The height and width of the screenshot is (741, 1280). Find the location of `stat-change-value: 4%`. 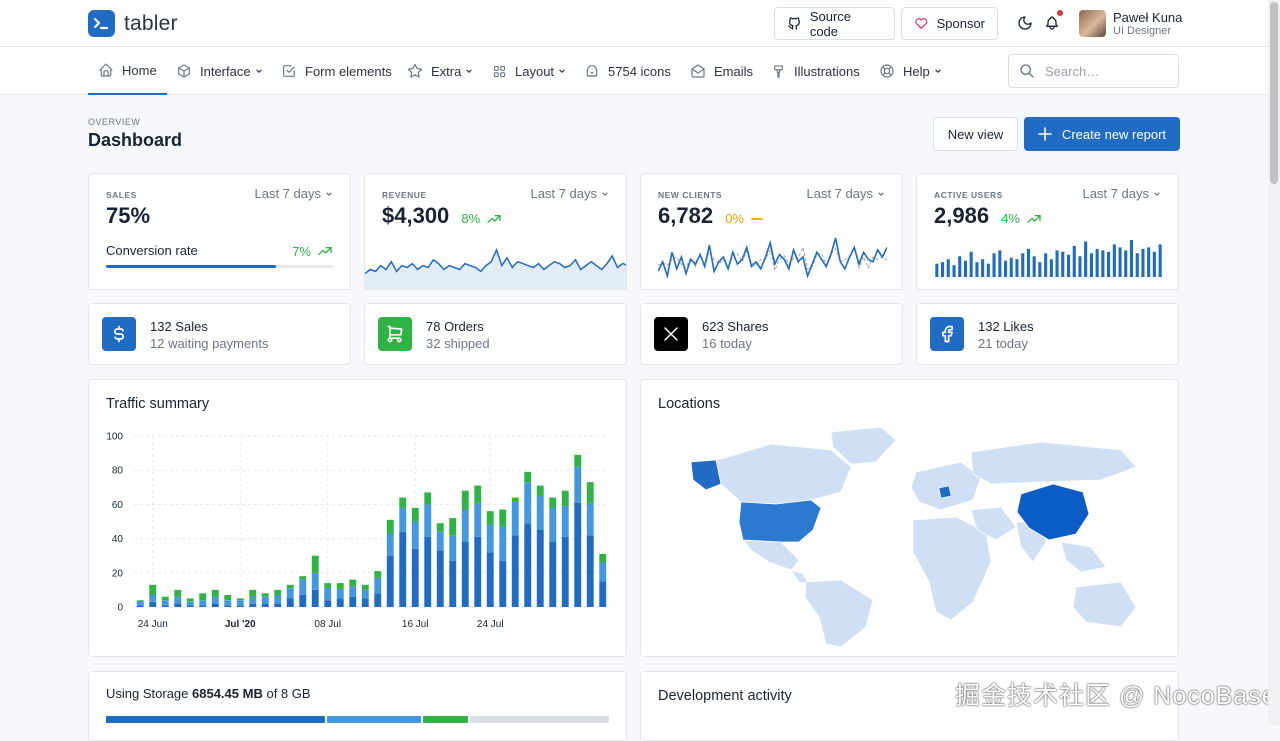

stat-change-value: 4% is located at coordinates (1010, 218).